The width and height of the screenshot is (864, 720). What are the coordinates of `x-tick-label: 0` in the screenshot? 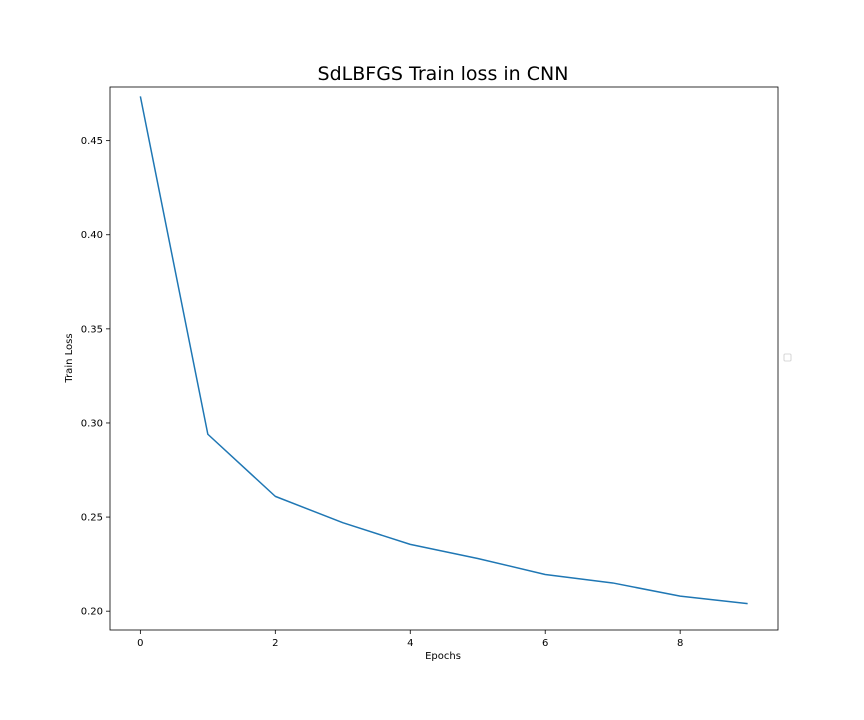 It's located at (140, 643).